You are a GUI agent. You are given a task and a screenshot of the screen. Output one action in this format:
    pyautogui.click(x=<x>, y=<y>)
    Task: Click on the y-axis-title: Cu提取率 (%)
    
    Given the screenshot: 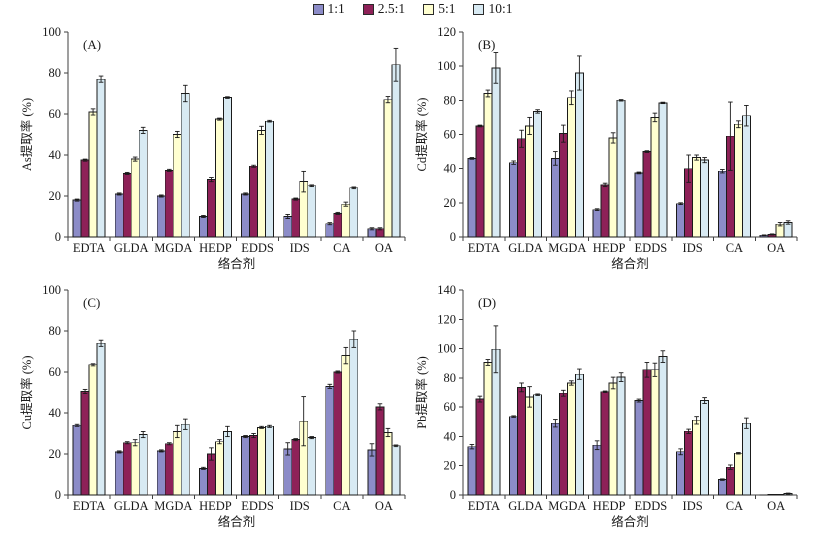 What is the action you would take?
    pyautogui.click(x=26, y=393)
    